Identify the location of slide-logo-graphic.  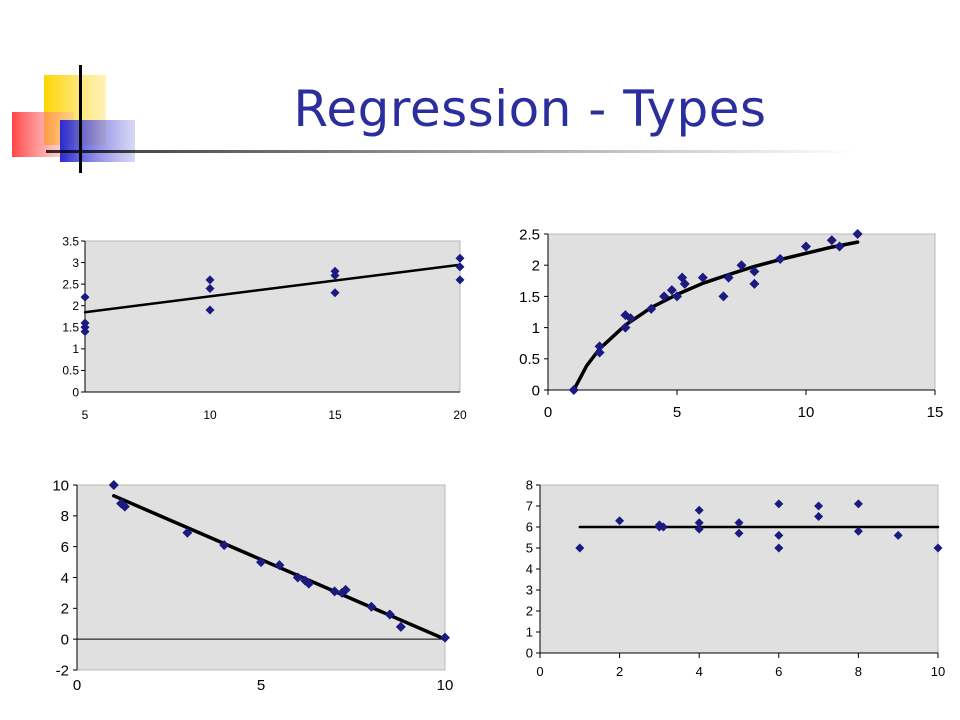
(434, 119).